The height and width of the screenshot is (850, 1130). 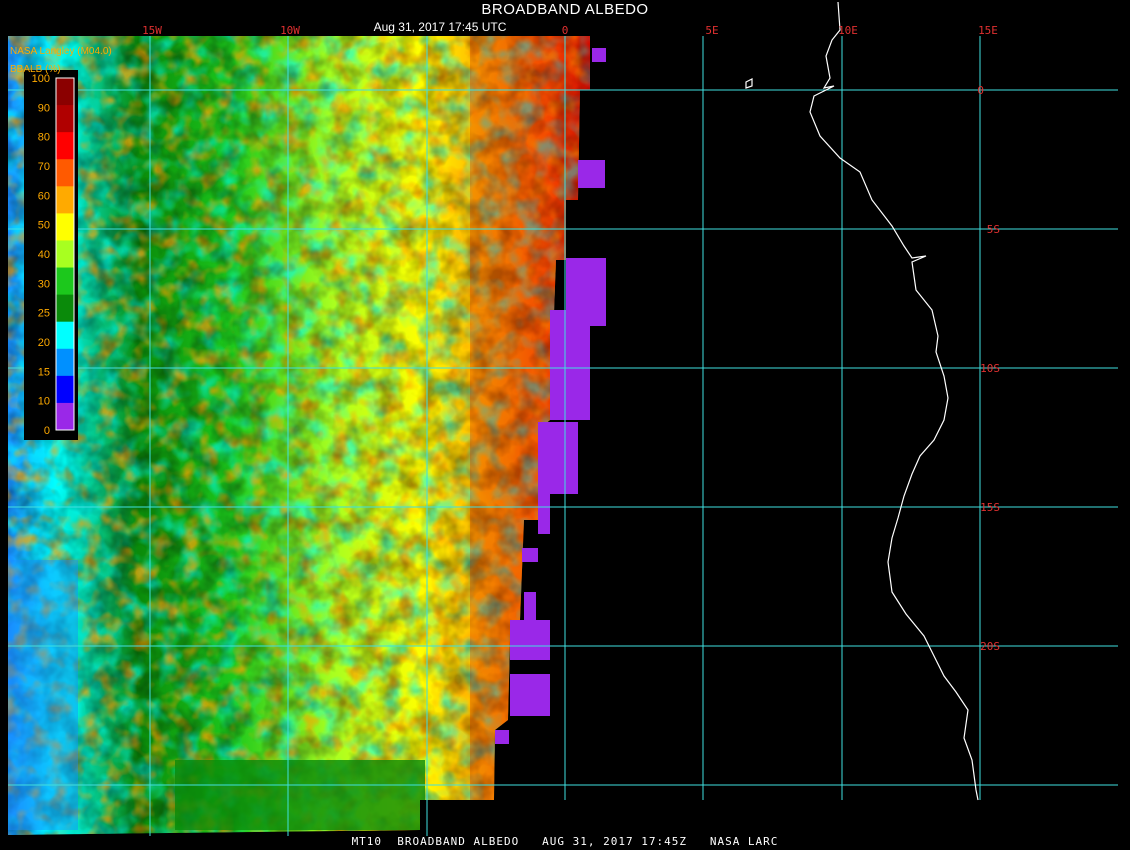 I want to click on legend-tick-label: 15, so click(x=44, y=372).